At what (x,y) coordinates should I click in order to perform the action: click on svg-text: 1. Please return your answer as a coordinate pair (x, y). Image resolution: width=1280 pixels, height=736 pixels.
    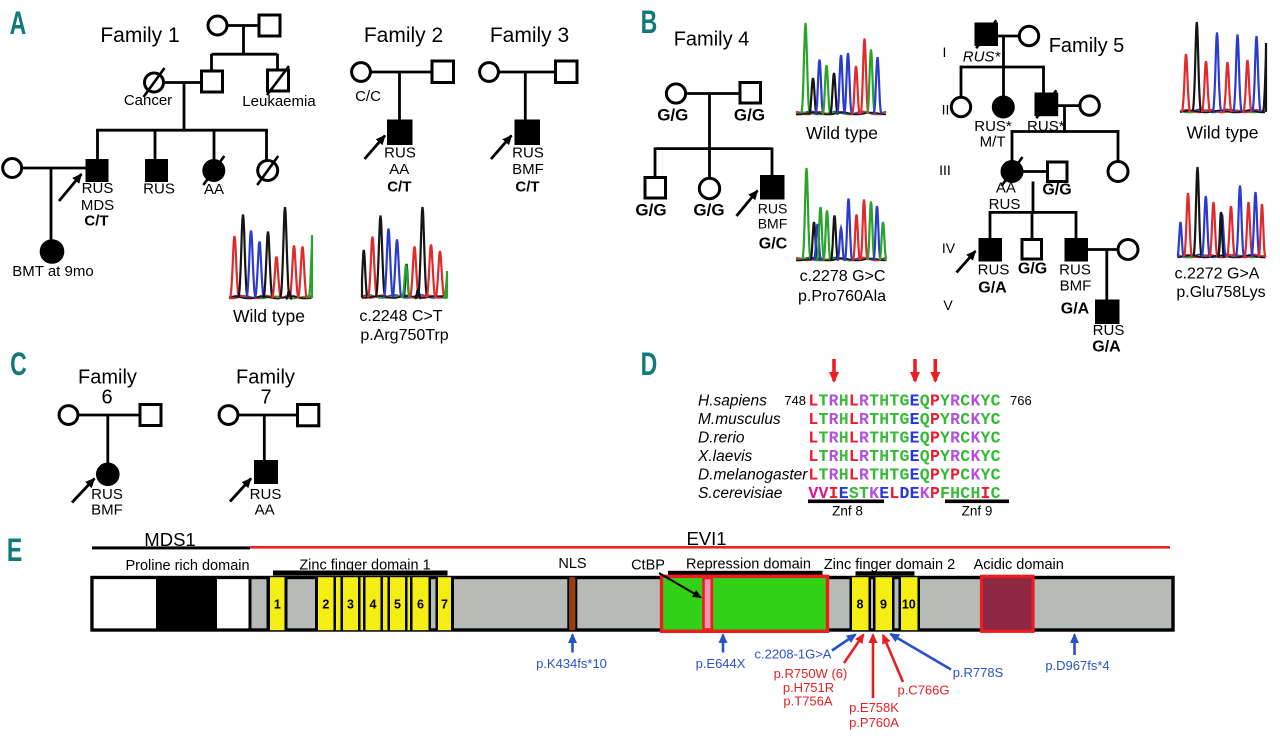
    Looking at the image, I should click on (277, 605).